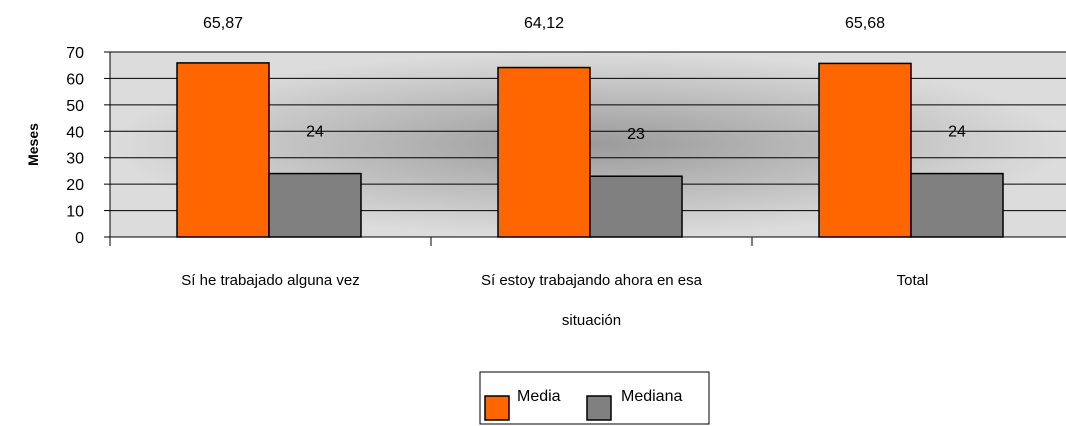 The width and height of the screenshot is (1066, 426). Describe the element at coordinates (75, 79) in the screenshot. I see `y-tick-label: 60` at that location.